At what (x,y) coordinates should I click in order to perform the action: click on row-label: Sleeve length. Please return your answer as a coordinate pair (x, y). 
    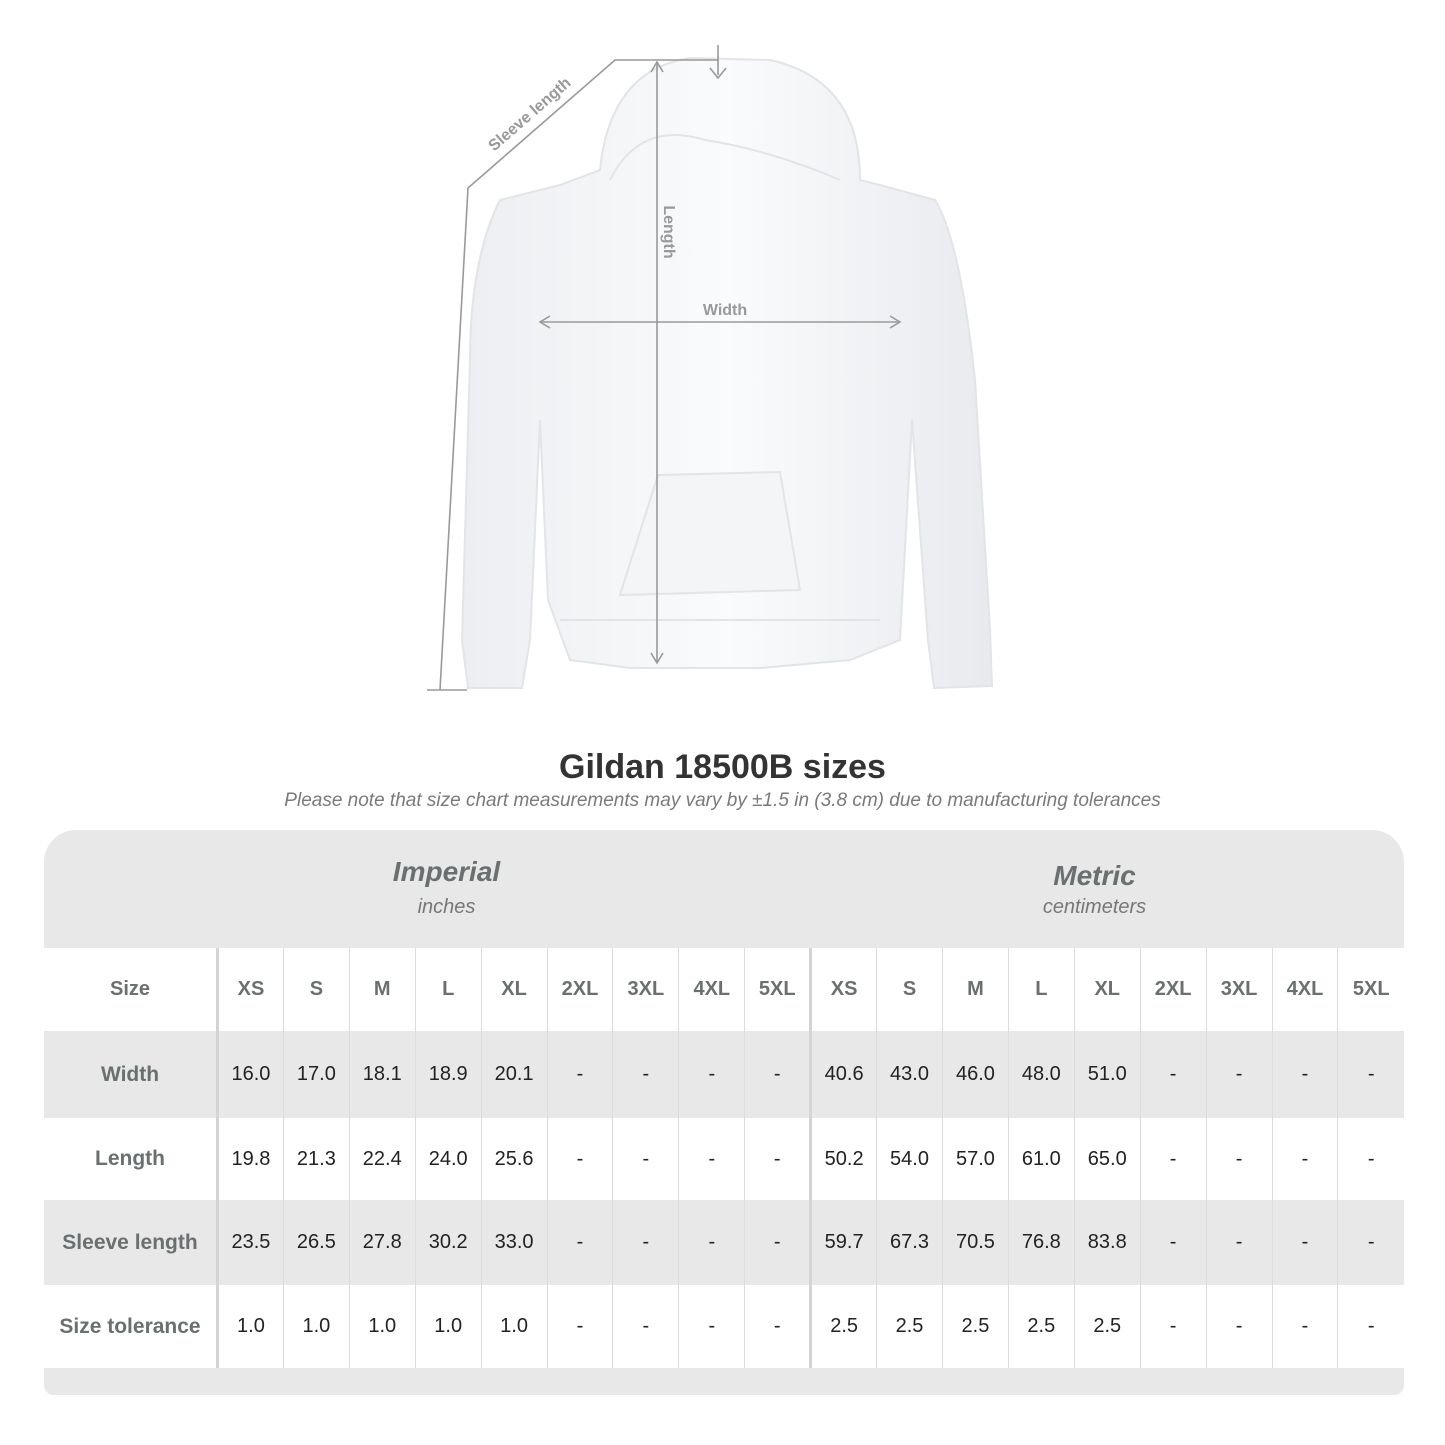
    Looking at the image, I should click on (131, 1242).